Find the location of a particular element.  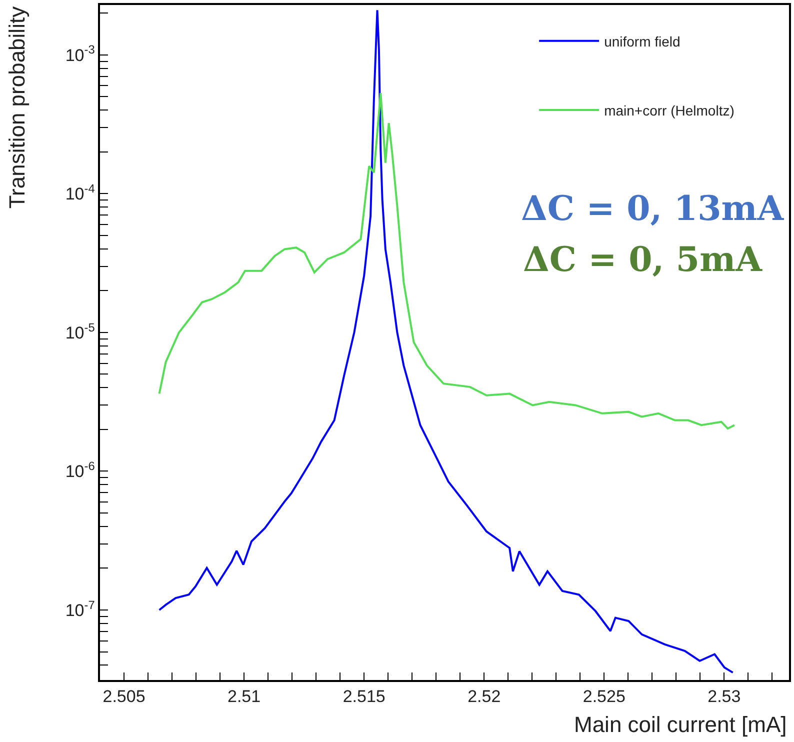

y-tick-label: 10$^{-4}$ is located at coordinates (80, 193).